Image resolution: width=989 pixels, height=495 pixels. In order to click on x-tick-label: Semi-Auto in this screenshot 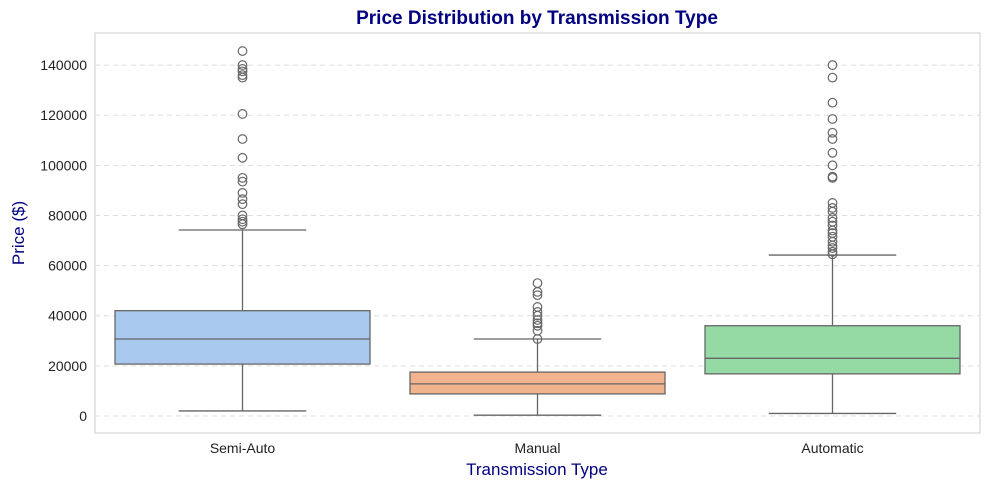, I will do `click(243, 448)`.